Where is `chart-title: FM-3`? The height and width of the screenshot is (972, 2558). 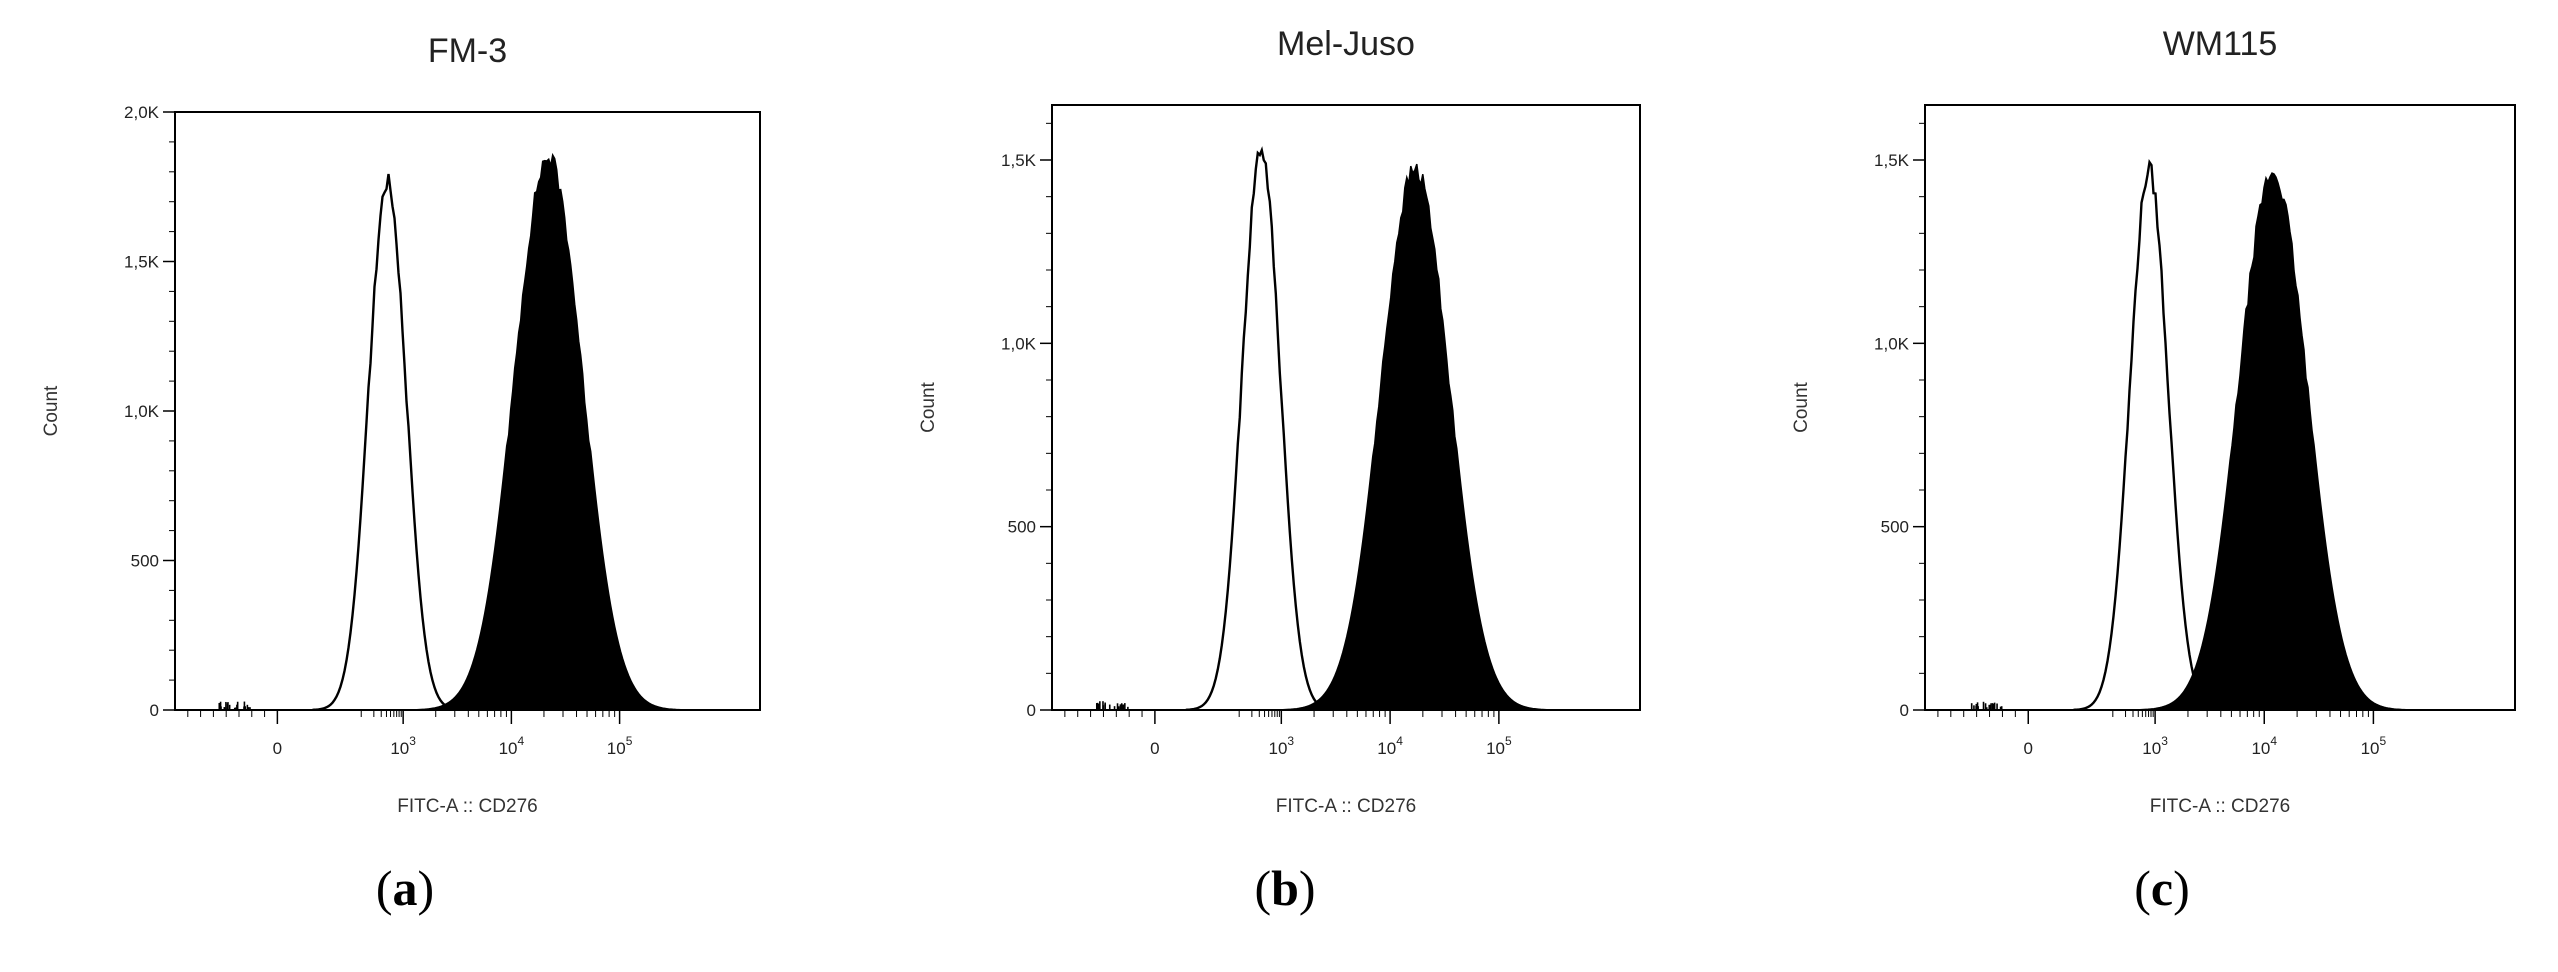 chart-title: FM-3 is located at coordinates (467, 51).